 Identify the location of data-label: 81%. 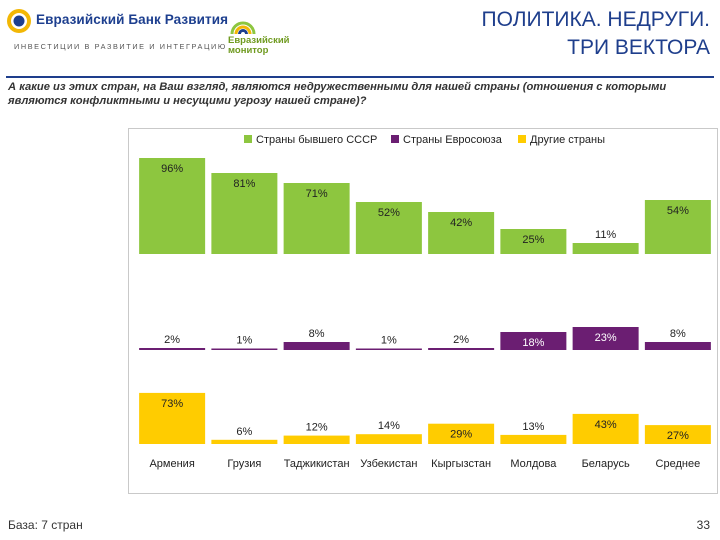
(244, 184).